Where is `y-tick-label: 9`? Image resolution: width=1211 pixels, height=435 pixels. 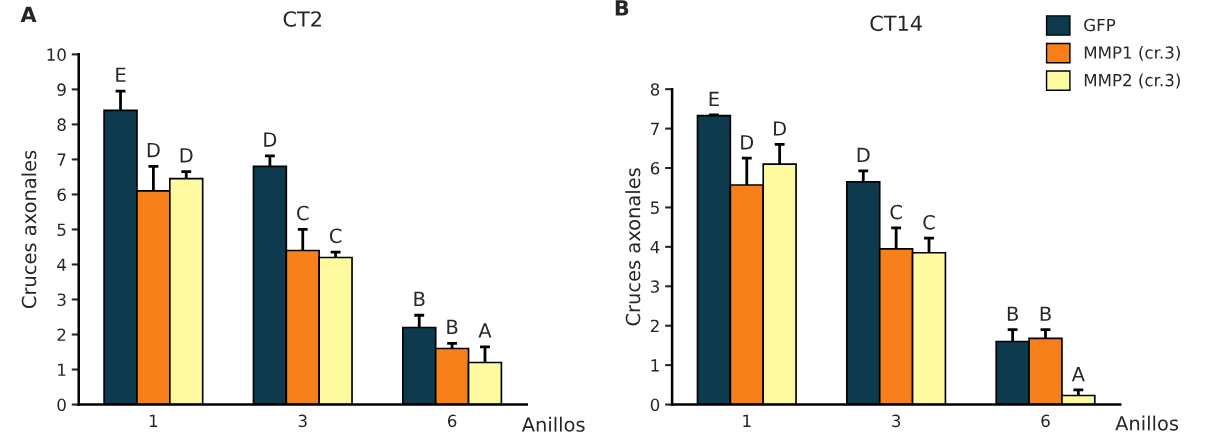
y-tick-label: 9 is located at coordinates (61, 89).